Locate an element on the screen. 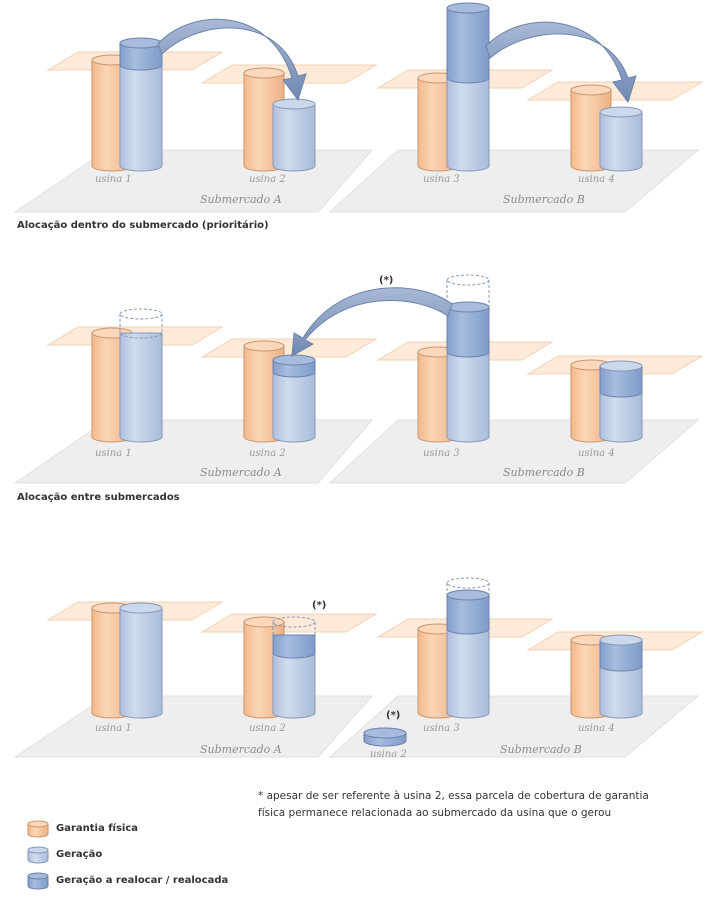 The height and width of the screenshot is (900, 723). caption-entre: Alocação entre submercados is located at coordinates (98, 497).